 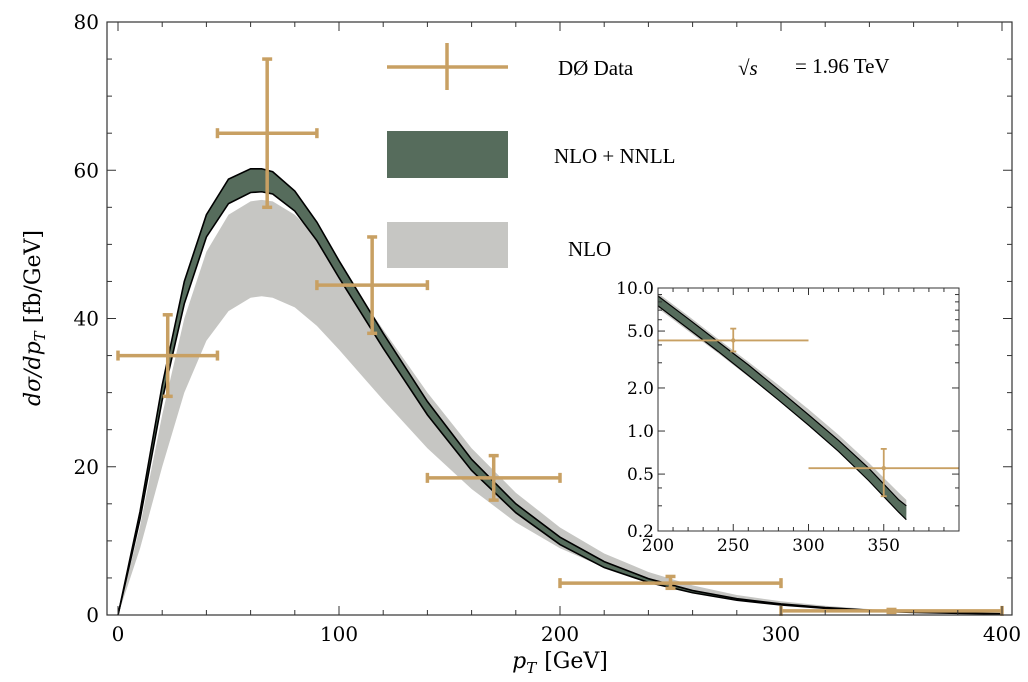 What do you see at coordinates (640, 389) in the screenshot?
I see `inset-y-tick-label: 2.0` at bounding box center [640, 389].